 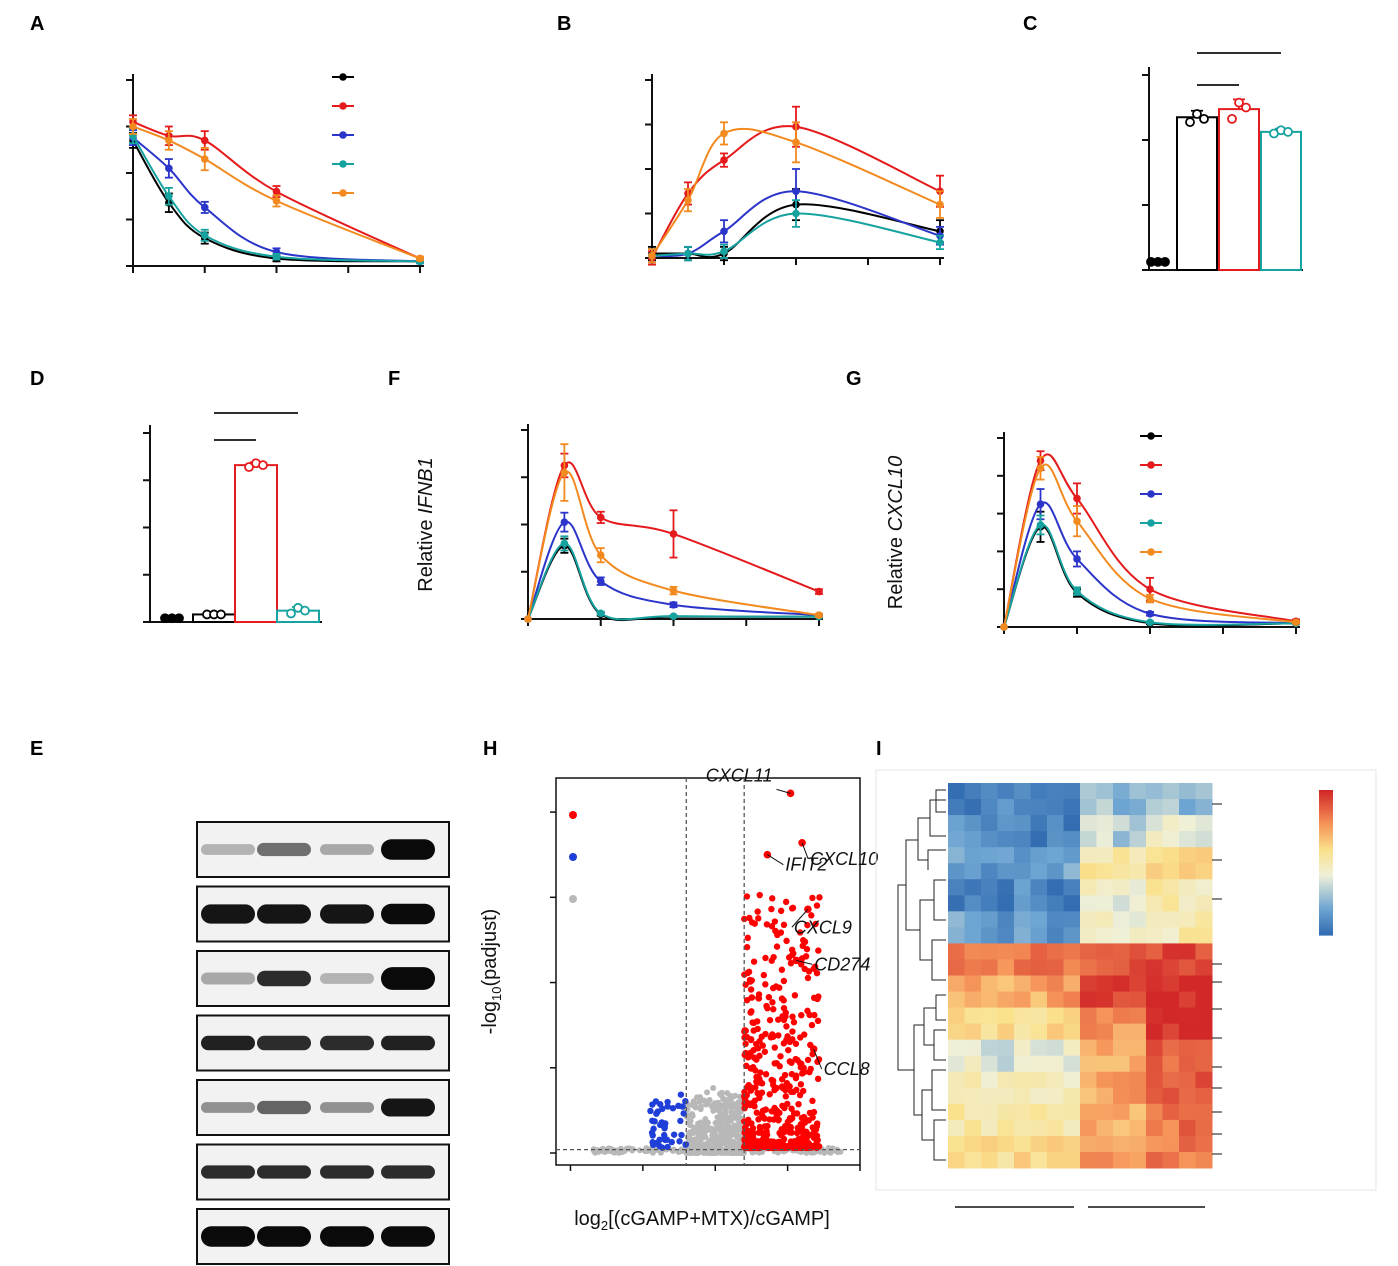 What do you see at coordinates (1326, 854) in the screenshot?
I see `colorbar-segment` at bounding box center [1326, 854].